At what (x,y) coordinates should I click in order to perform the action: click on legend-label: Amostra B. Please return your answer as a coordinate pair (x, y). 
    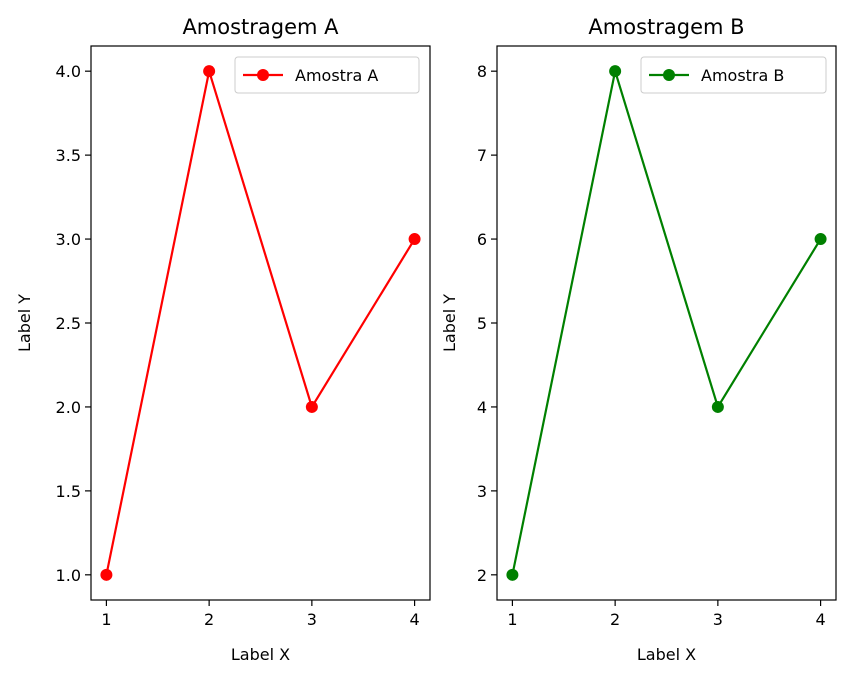
    Looking at the image, I should click on (742, 75).